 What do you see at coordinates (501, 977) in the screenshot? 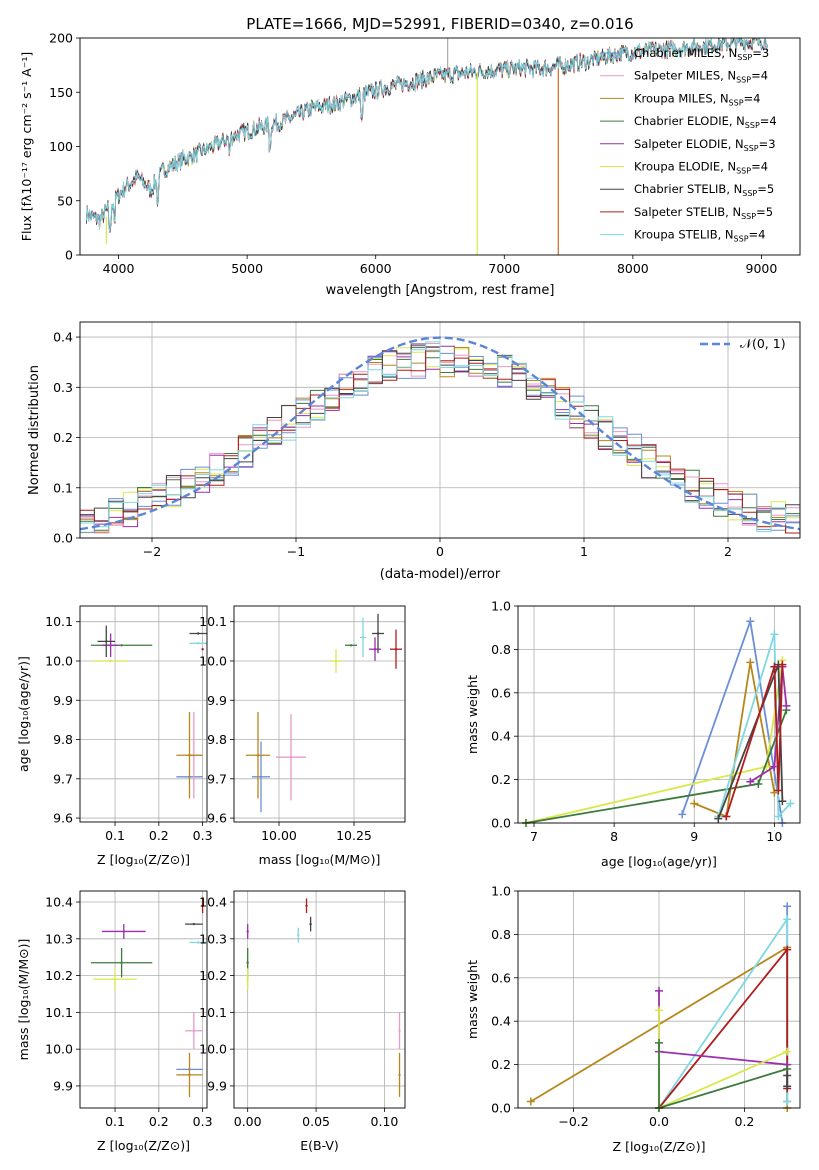
I see `y-tick-label: 0.6` at bounding box center [501, 977].